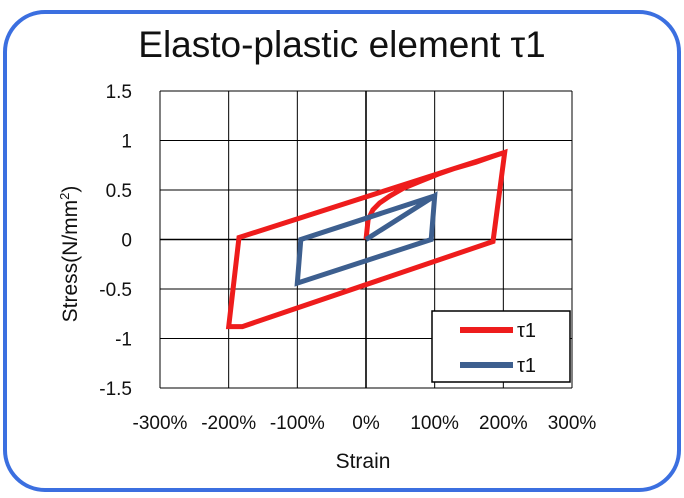  What do you see at coordinates (70, 261) in the screenshot?
I see `y-axis-title-main: Stress(N/mm` at bounding box center [70, 261].